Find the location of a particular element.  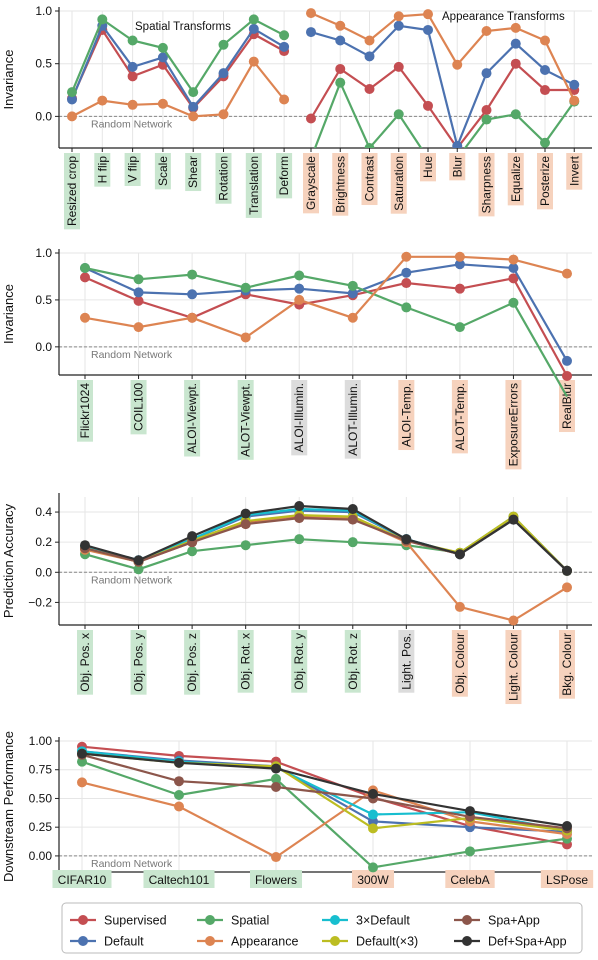

legend-label-supervised: Supervised is located at coordinates (135, 921).